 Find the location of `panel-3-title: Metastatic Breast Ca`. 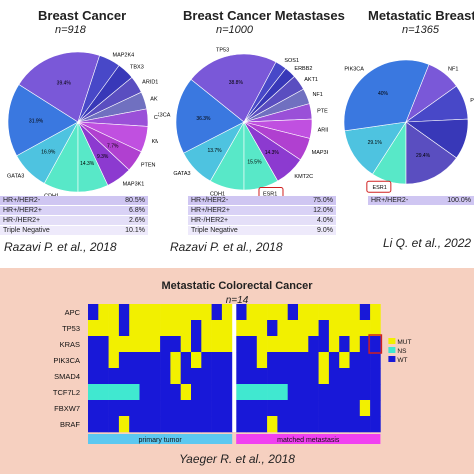

panel-3-title: Metastatic Breast Ca is located at coordinates (421, 15).